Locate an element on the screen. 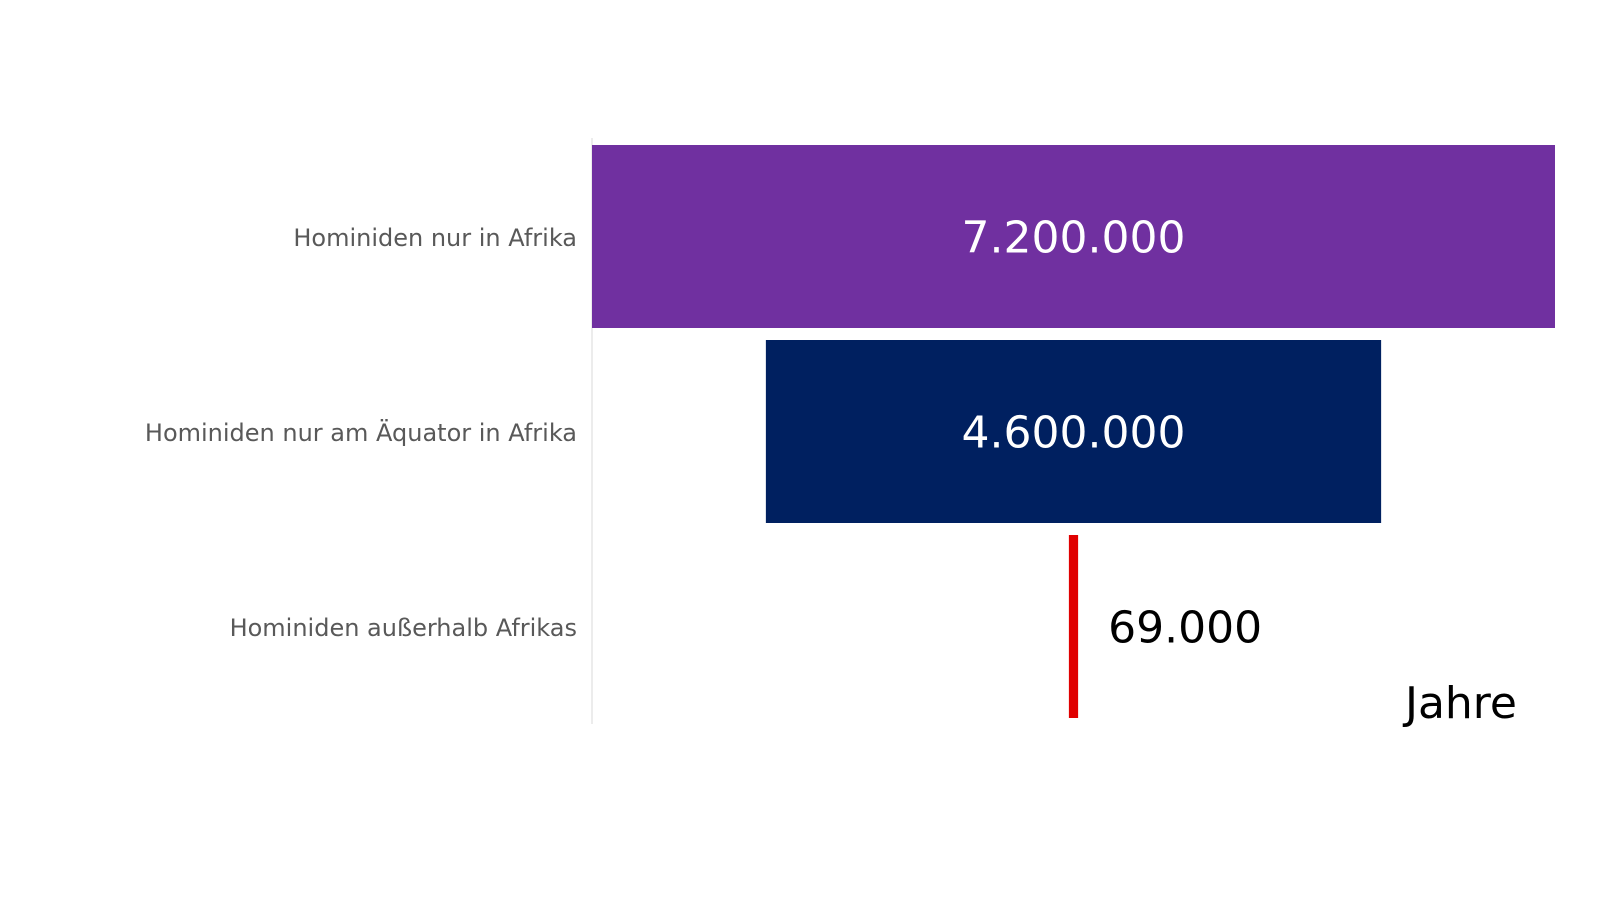  bar-hominiden-nur-am-aequator is located at coordinates (1073, 431).